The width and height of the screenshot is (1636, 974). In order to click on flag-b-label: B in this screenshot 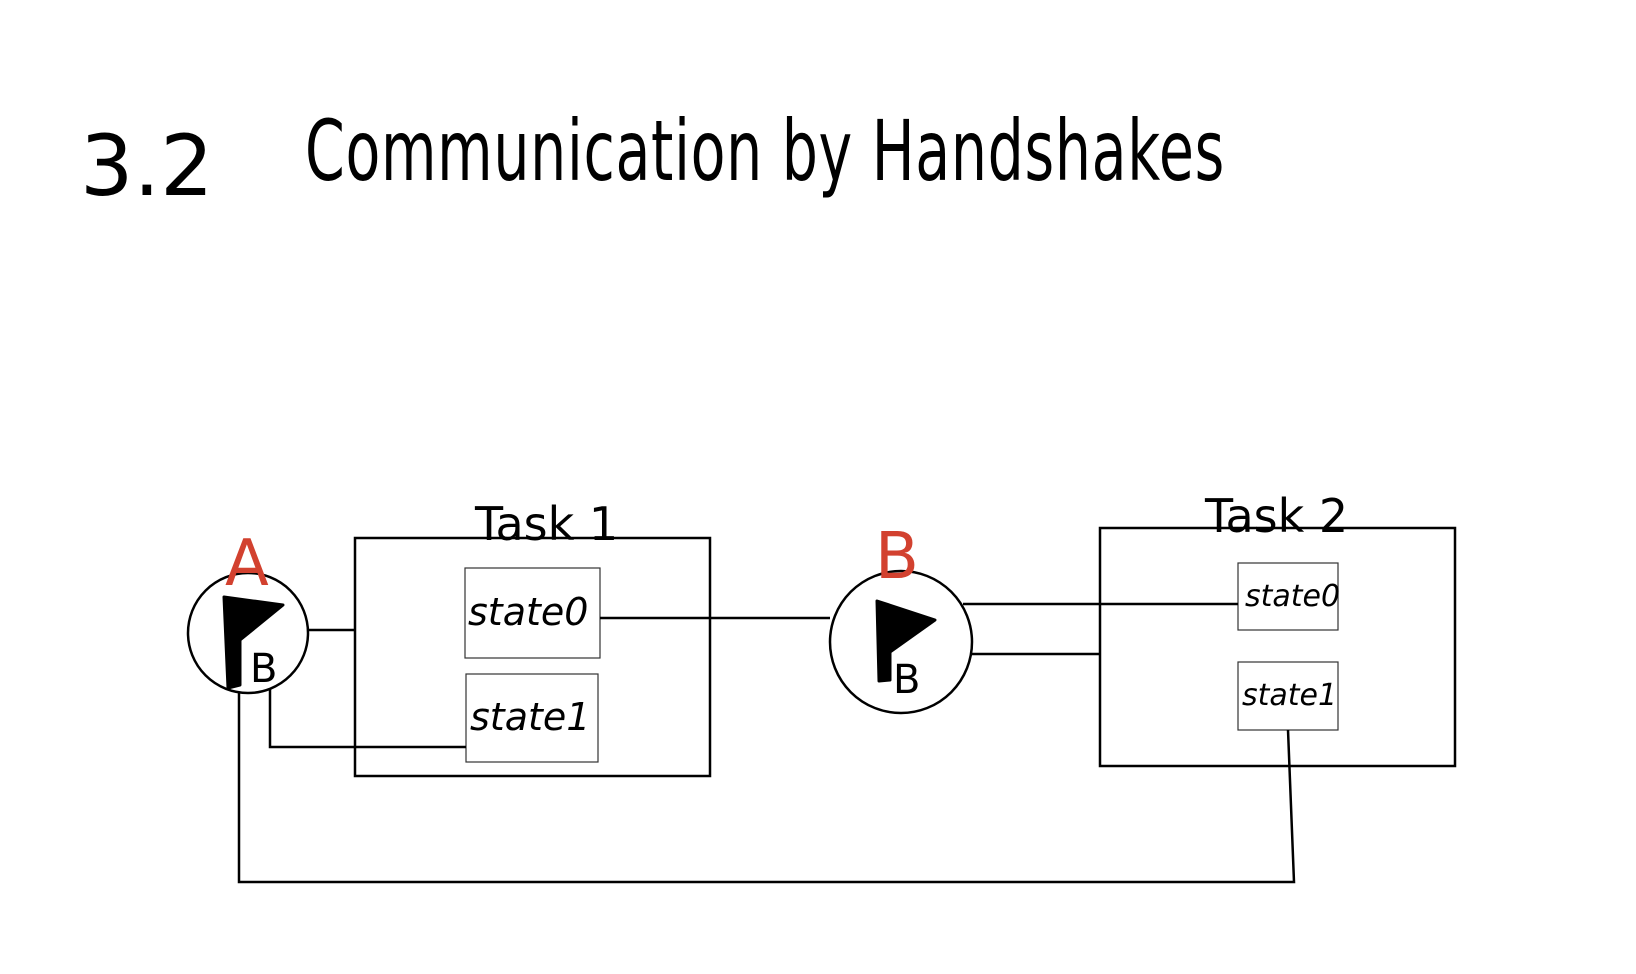, I will do `click(897, 557)`.